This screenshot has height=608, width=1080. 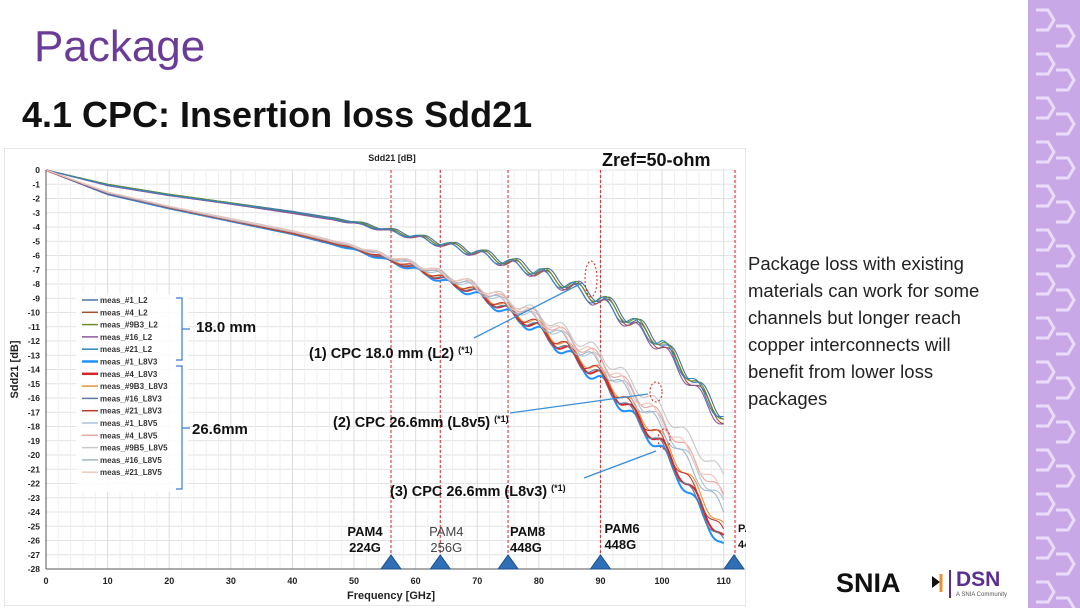 I want to click on y-tick-label: -28, so click(x=34, y=569).